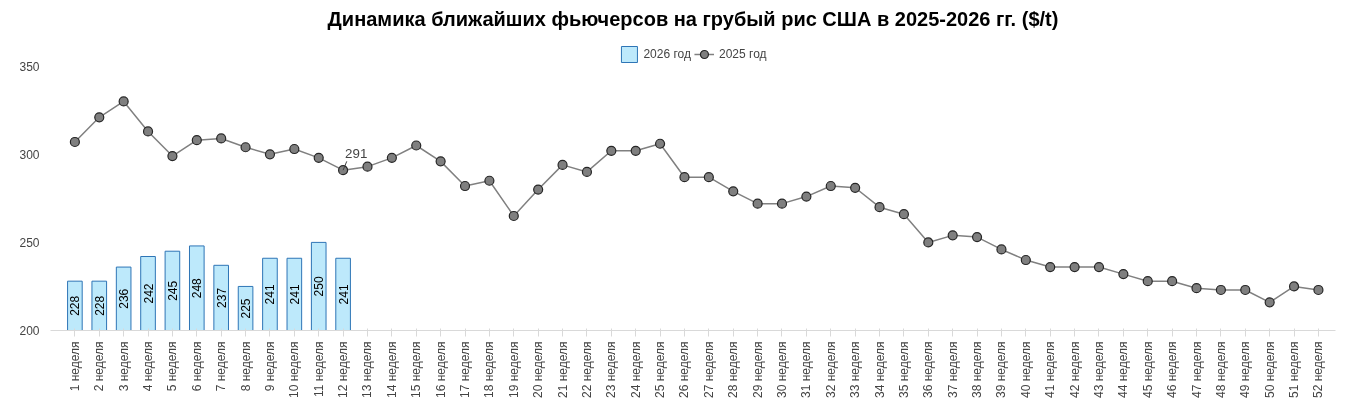 Image resolution: width=1347 pixels, height=406 pixels. Describe the element at coordinates (196, 366) in the screenshot. I see `x-tick-label: 6 неделя` at that location.